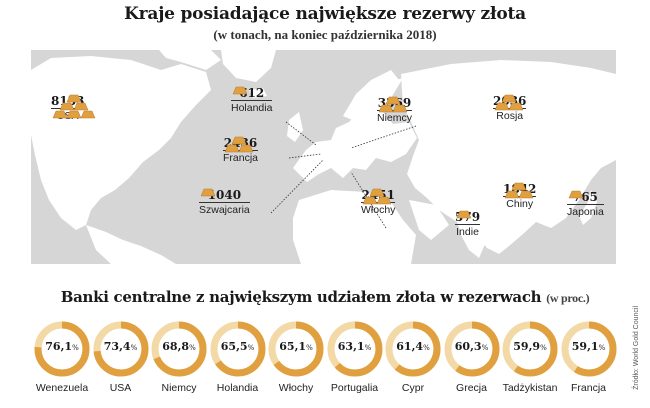  What do you see at coordinates (351, 346) in the screenshot?
I see `share-number: 63,1` at bounding box center [351, 346].